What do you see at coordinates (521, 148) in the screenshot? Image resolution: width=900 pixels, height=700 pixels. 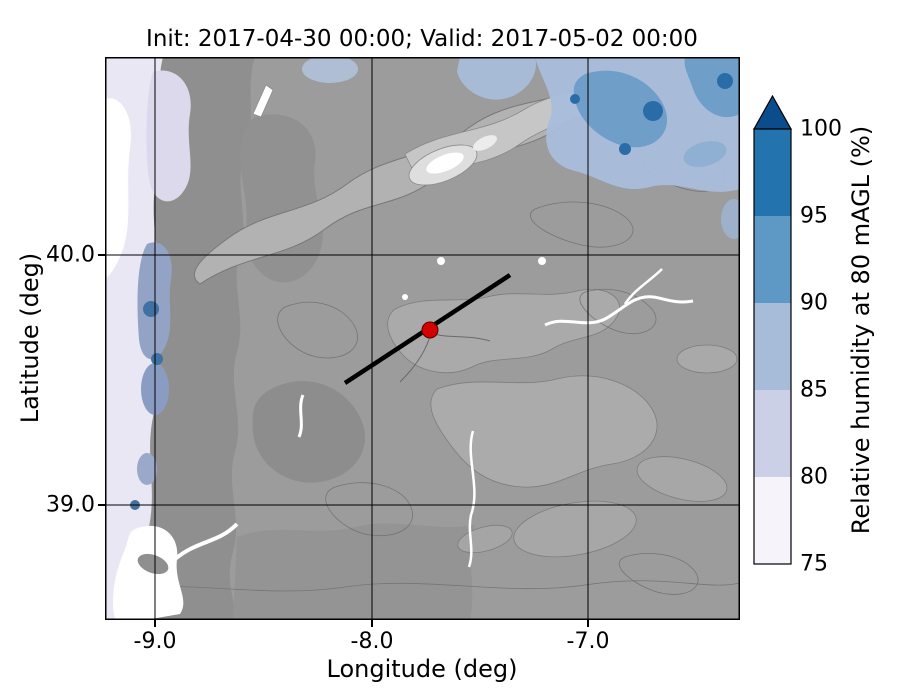 I see `humid-regions` at bounding box center [521, 148].